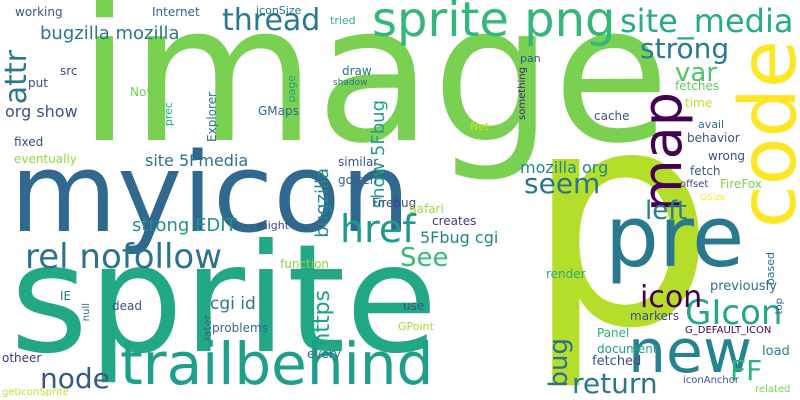 This screenshot has width=800, height=400. I want to click on word-shadow: shadow, so click(350, 83).